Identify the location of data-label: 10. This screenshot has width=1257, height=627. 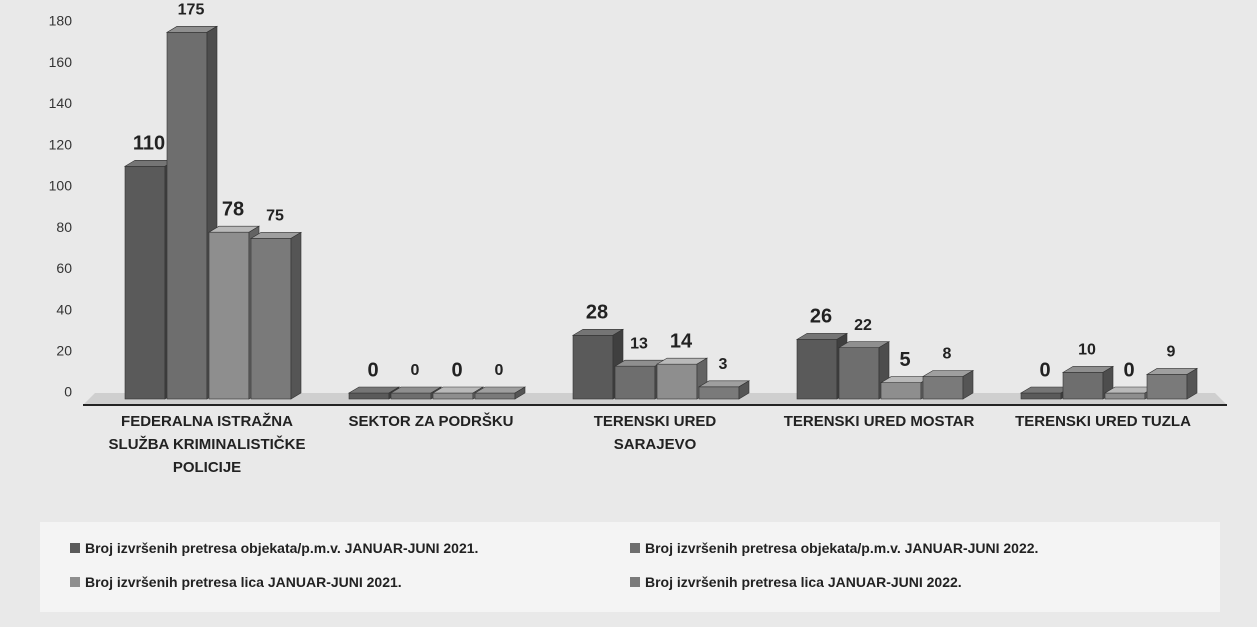
(1087, 350).